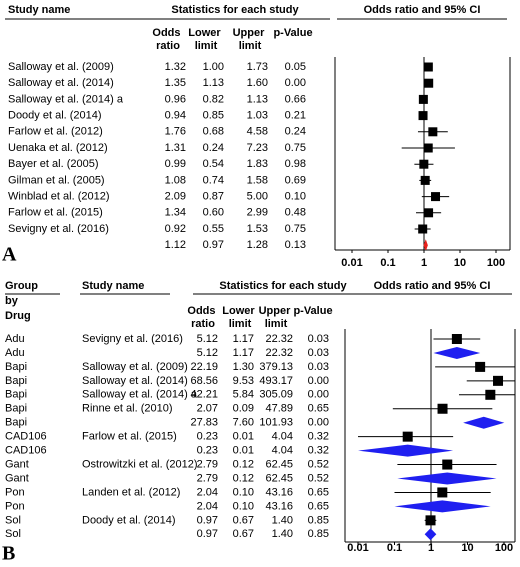 The width and height of the screenshot is (520, 567). I want to click on group-label: Adu, so click(15, 339).